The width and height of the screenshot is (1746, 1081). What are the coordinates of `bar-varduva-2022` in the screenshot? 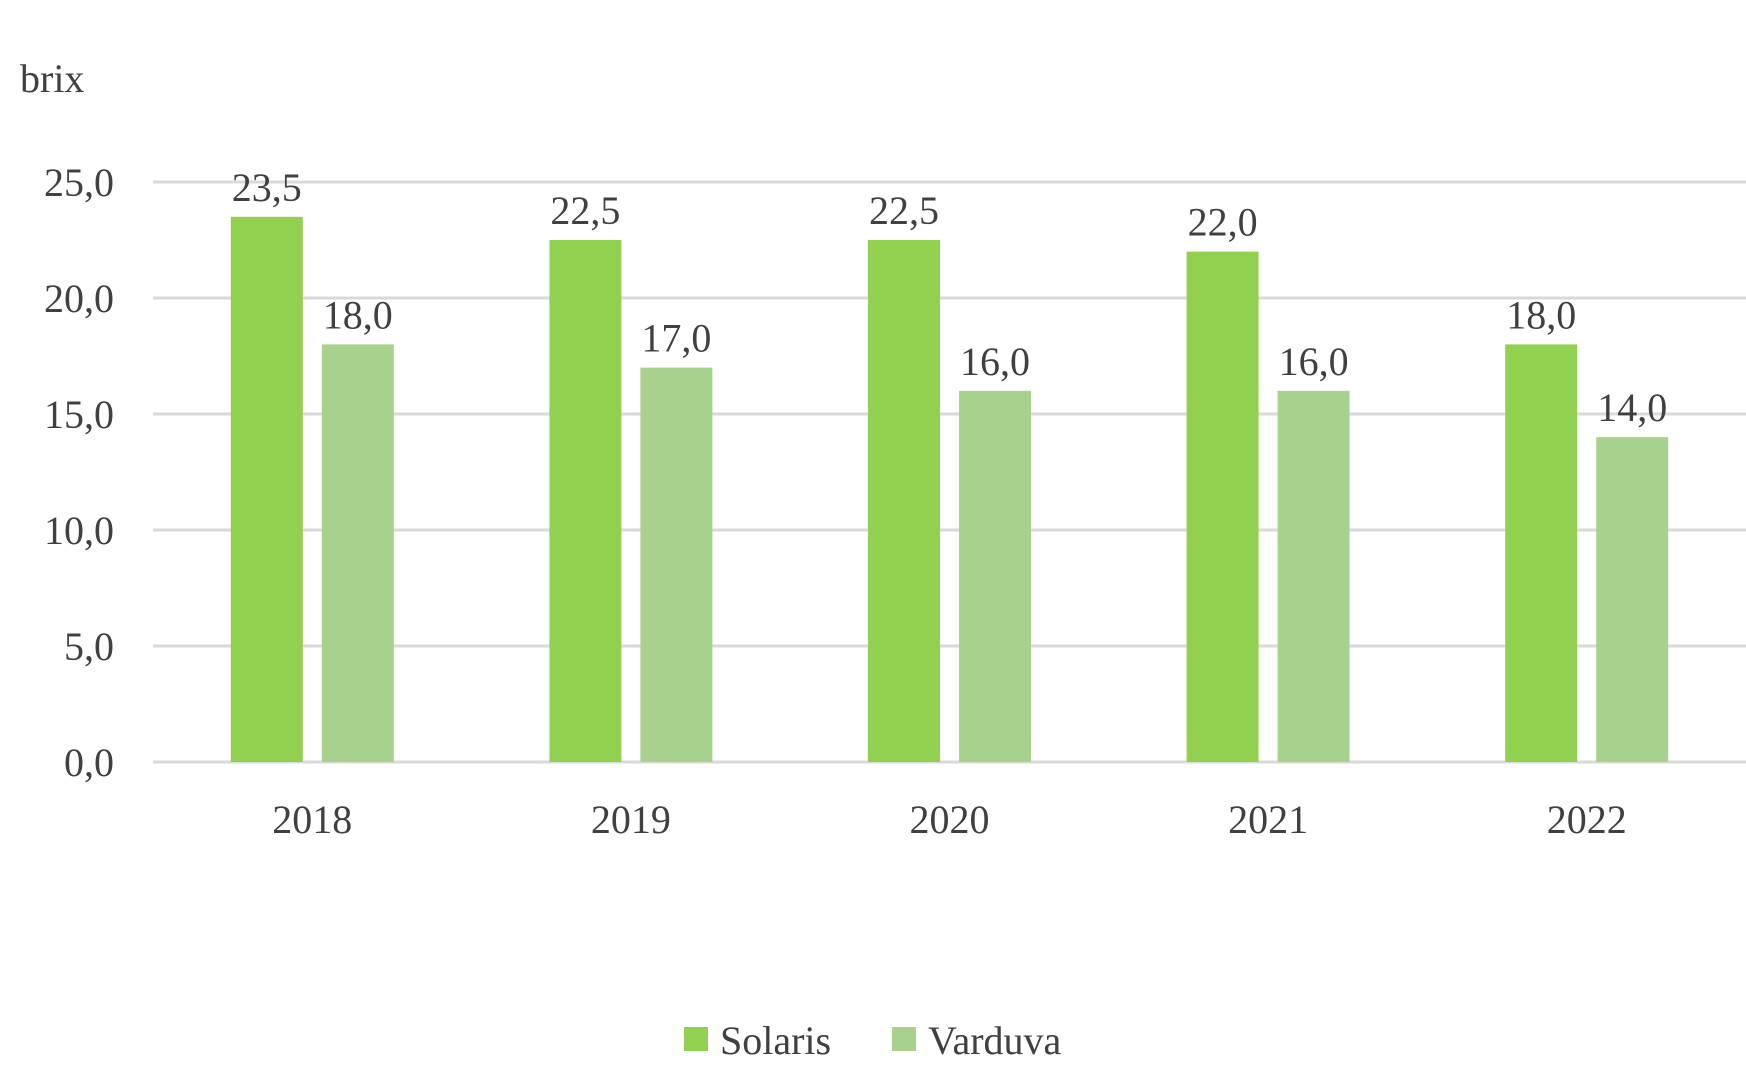 It's located at (1632, 599).